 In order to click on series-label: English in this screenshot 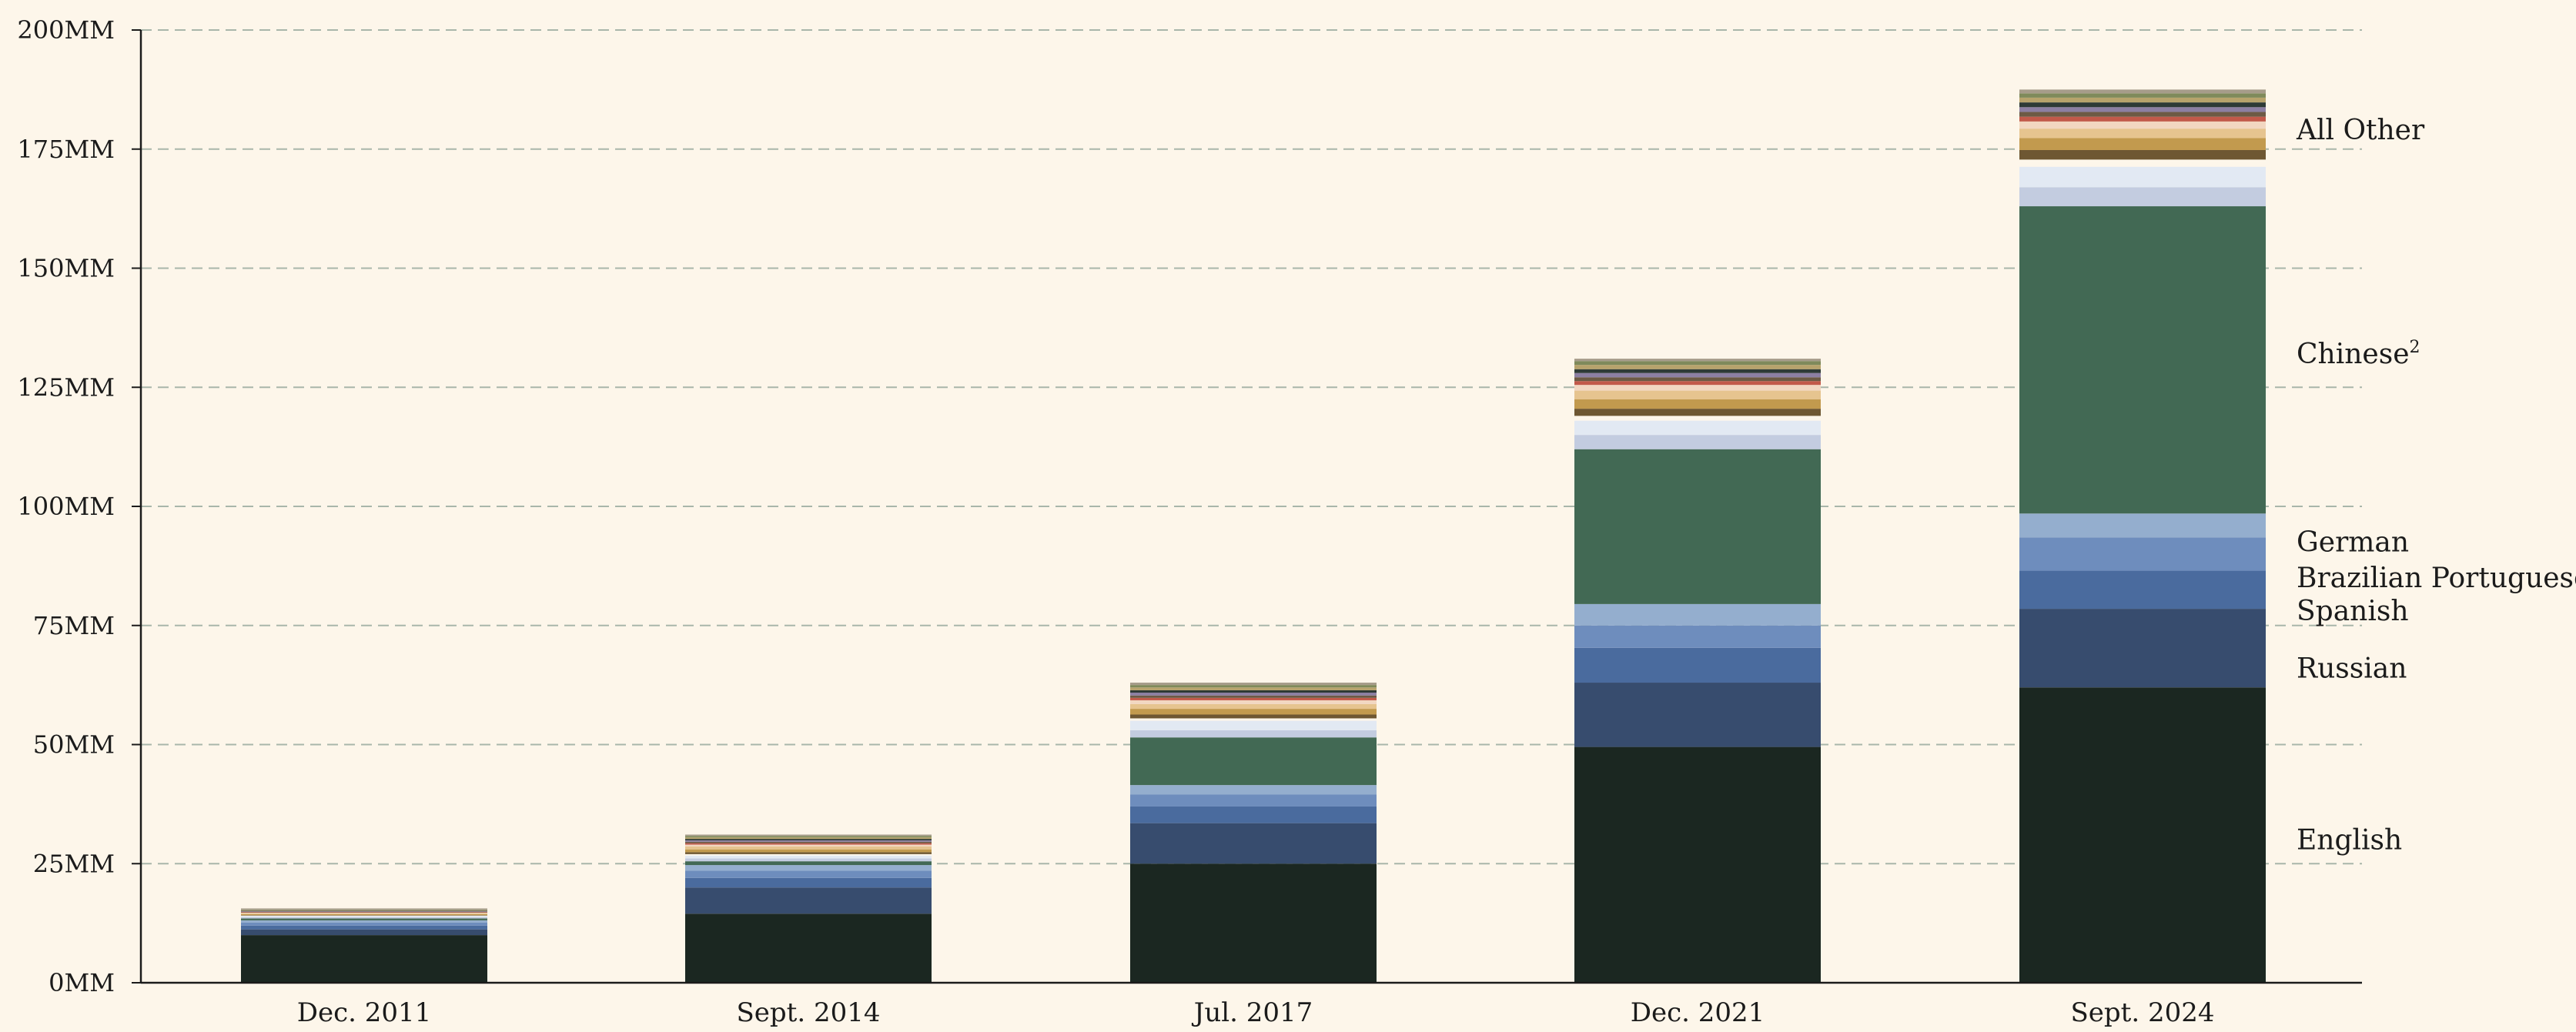, I will do `click(2349, 840)`.